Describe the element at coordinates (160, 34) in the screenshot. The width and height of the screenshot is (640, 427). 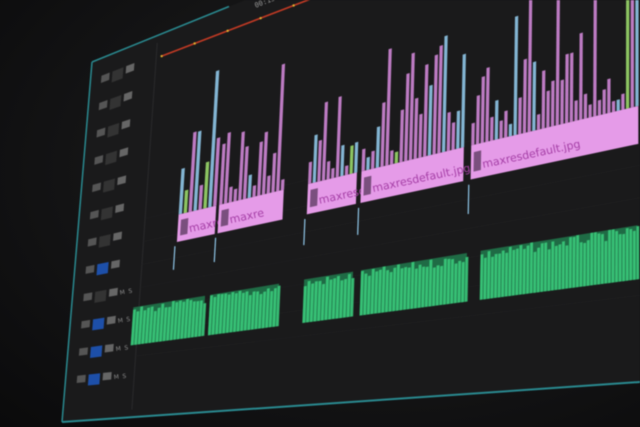
I see `panel-border-top` at that location.